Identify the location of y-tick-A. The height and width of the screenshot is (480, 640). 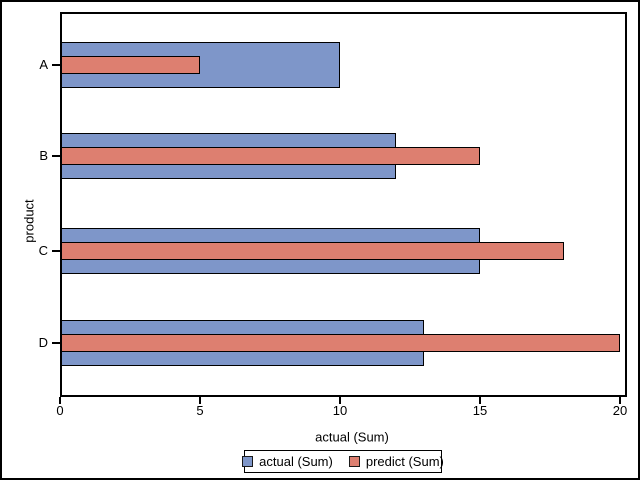
(56, 65).